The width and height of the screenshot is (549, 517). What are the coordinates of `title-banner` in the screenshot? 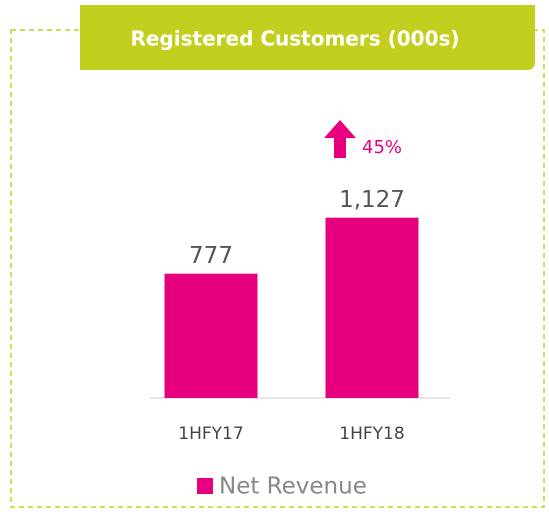 It's located at (307, 37).